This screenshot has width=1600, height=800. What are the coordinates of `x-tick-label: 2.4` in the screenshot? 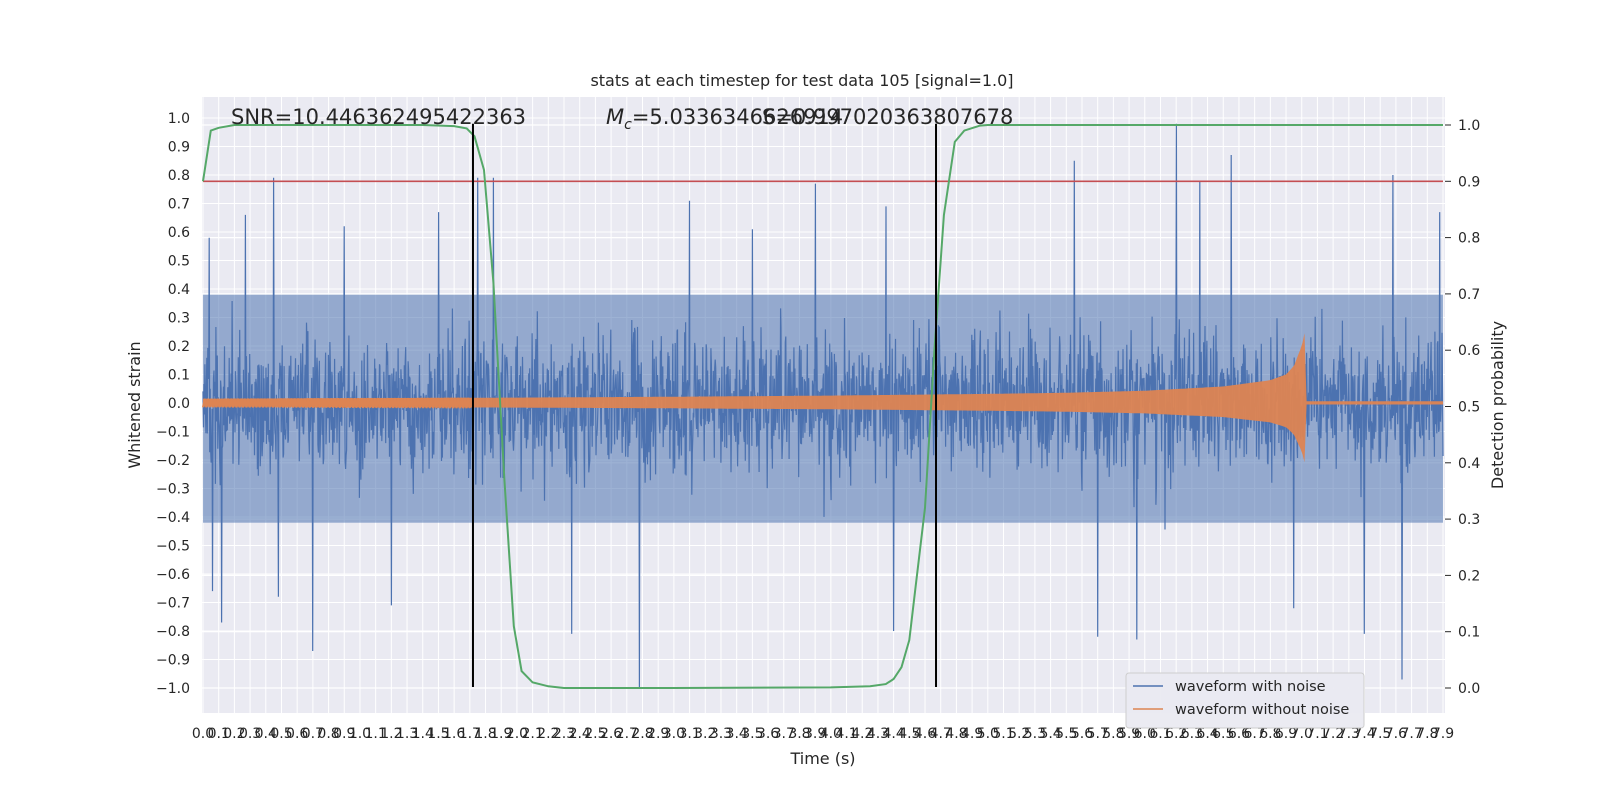 It's located at (580, 734).